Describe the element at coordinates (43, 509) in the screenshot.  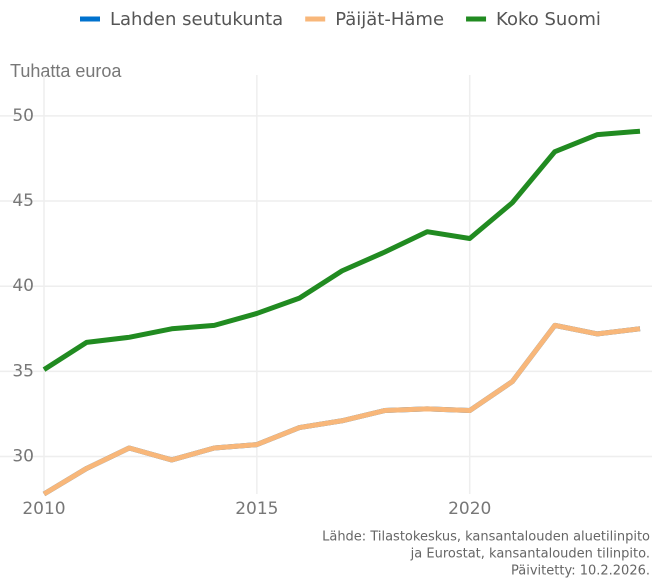
I see `x-tick-label: 2010` at that location.